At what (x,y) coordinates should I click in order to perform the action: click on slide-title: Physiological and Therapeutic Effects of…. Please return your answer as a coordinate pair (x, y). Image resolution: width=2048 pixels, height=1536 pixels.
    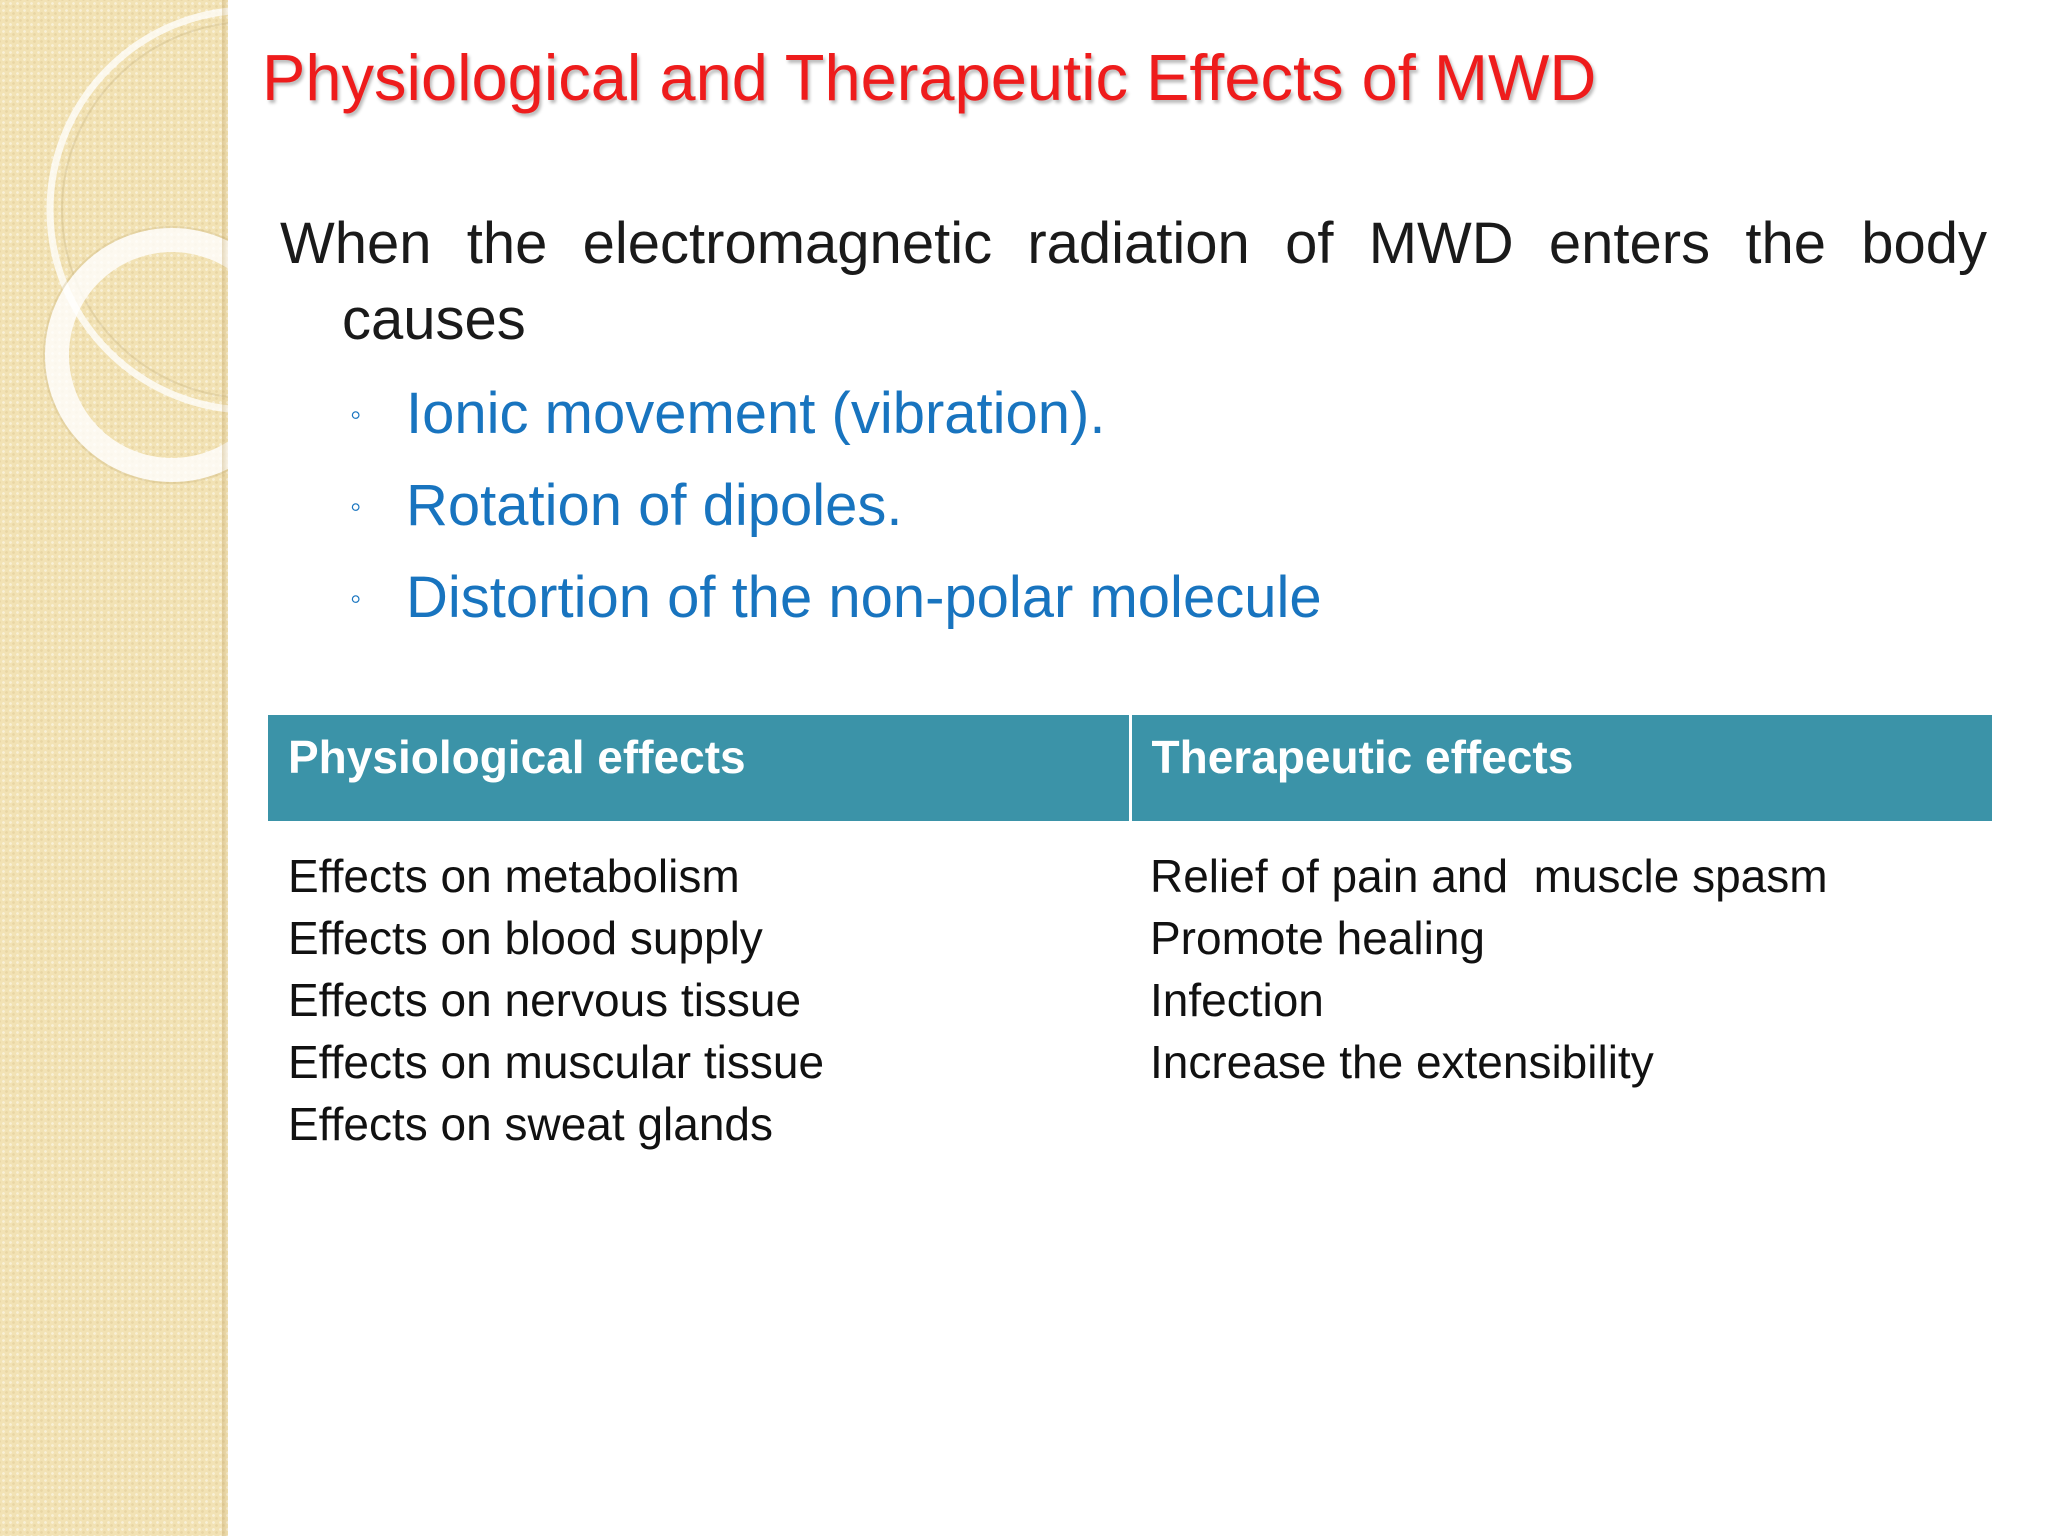
    Looking at the image, I should click on (929, 77).